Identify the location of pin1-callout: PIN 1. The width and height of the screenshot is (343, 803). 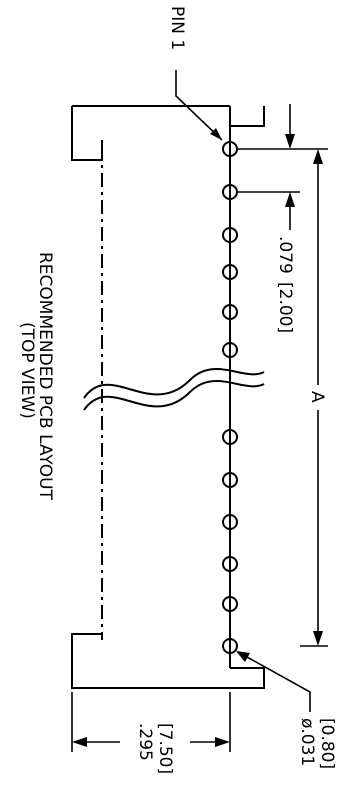
(195, 73).